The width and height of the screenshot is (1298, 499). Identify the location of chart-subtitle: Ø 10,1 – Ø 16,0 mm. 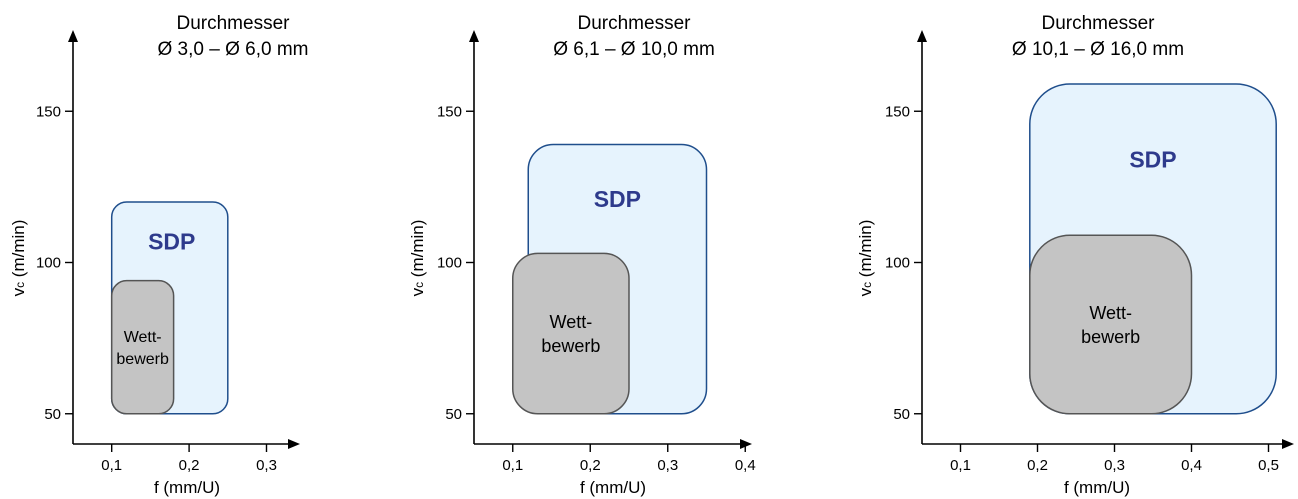
(1098, 49).